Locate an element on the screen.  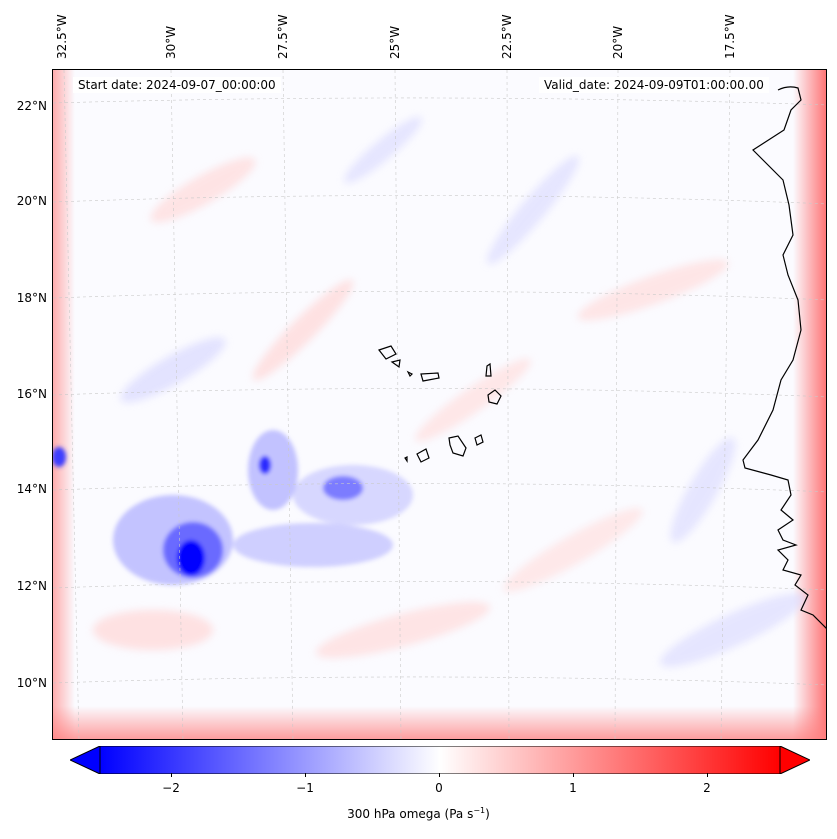
edge-right is located at coordinates (809, 404).